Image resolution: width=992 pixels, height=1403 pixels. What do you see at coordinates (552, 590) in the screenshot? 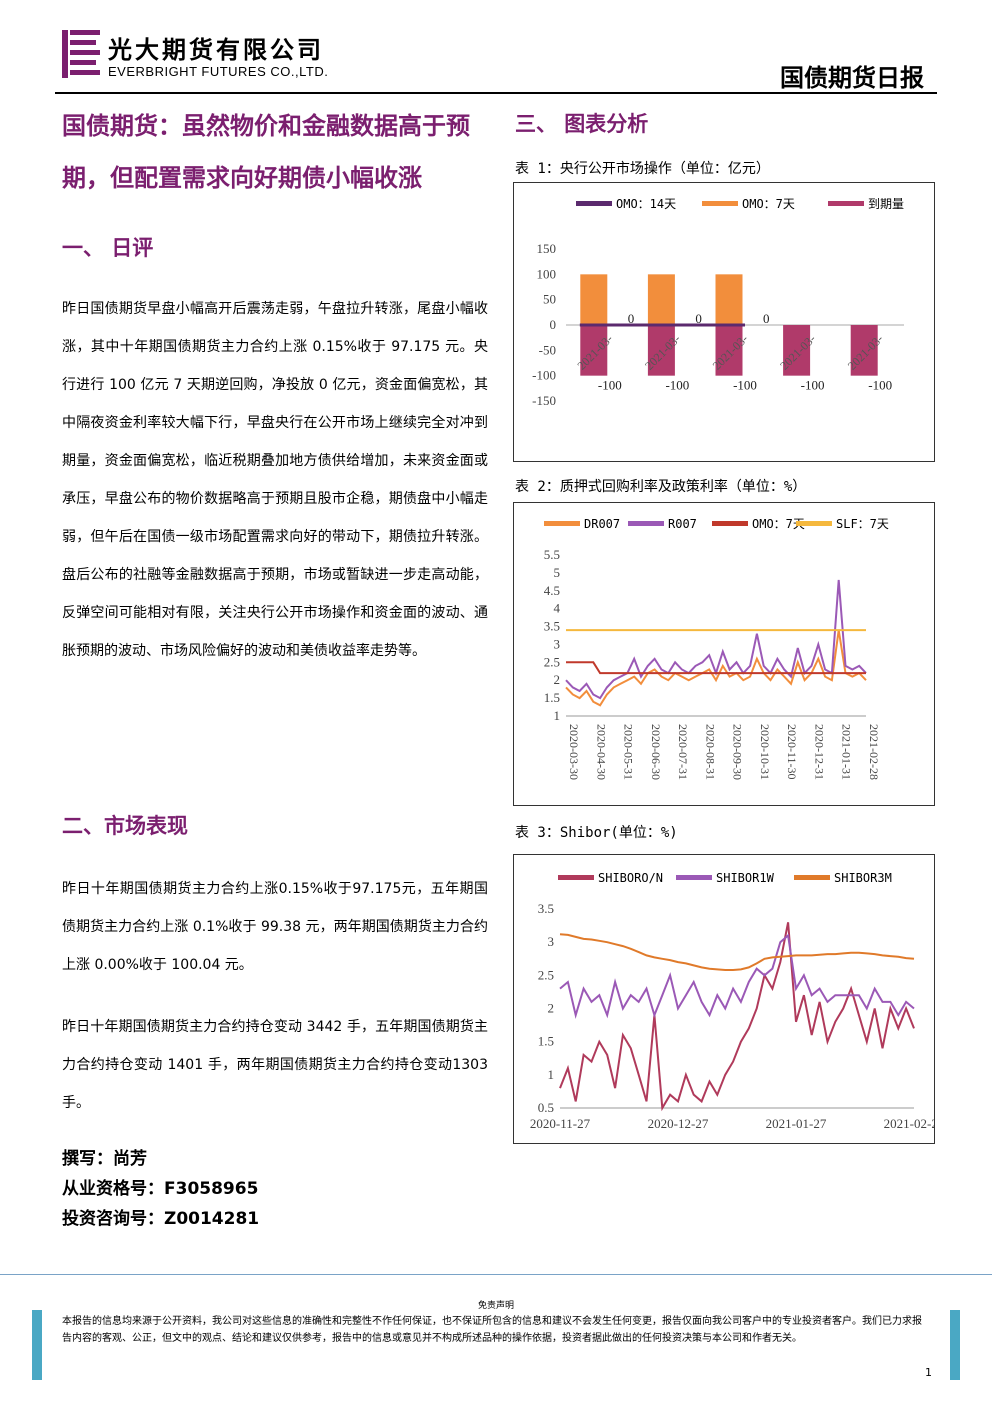
I see `y-tick-label: 4.5` at bounding box center [552, 590].